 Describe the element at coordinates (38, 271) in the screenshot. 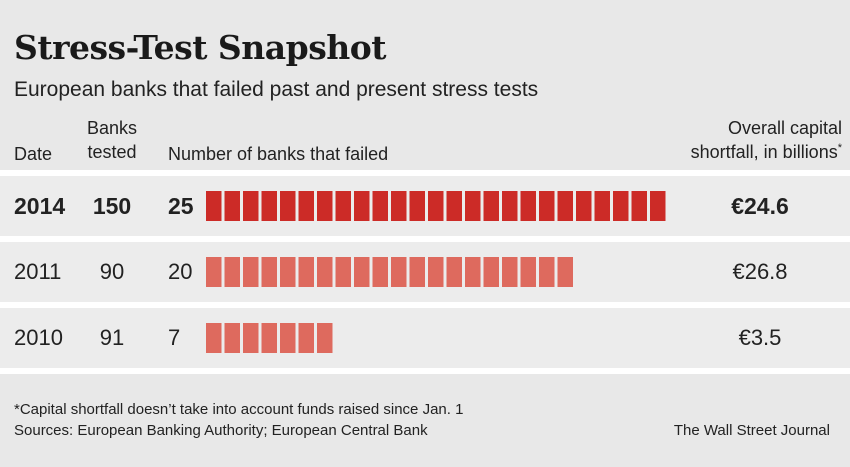

I see `row-date: 2011` at that location.